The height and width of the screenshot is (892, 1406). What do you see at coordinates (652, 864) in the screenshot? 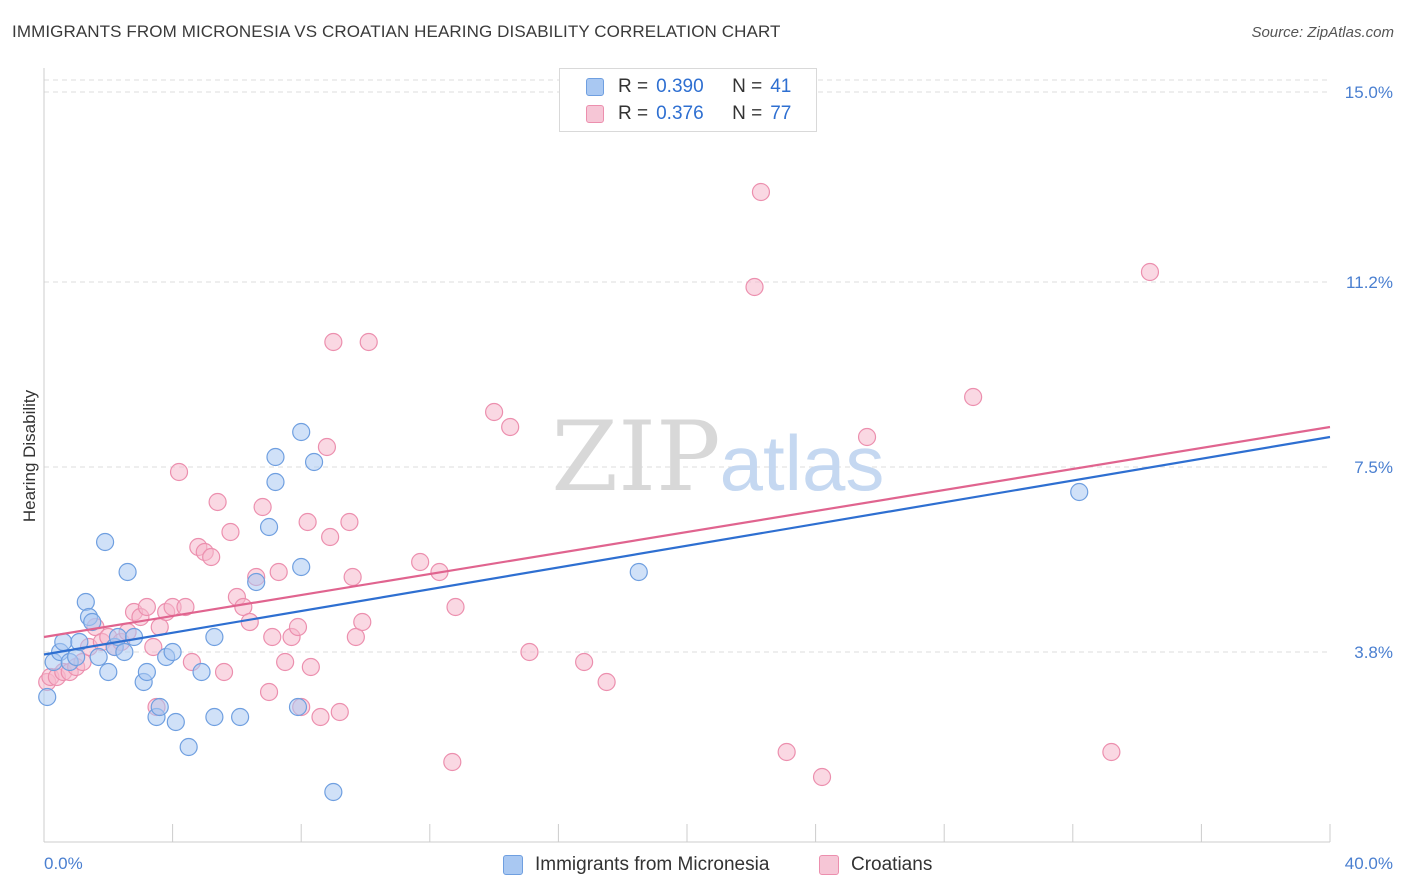
I see `bottom-legend-label: Immigrants from Micronesia` at bounding box center [652, 864].